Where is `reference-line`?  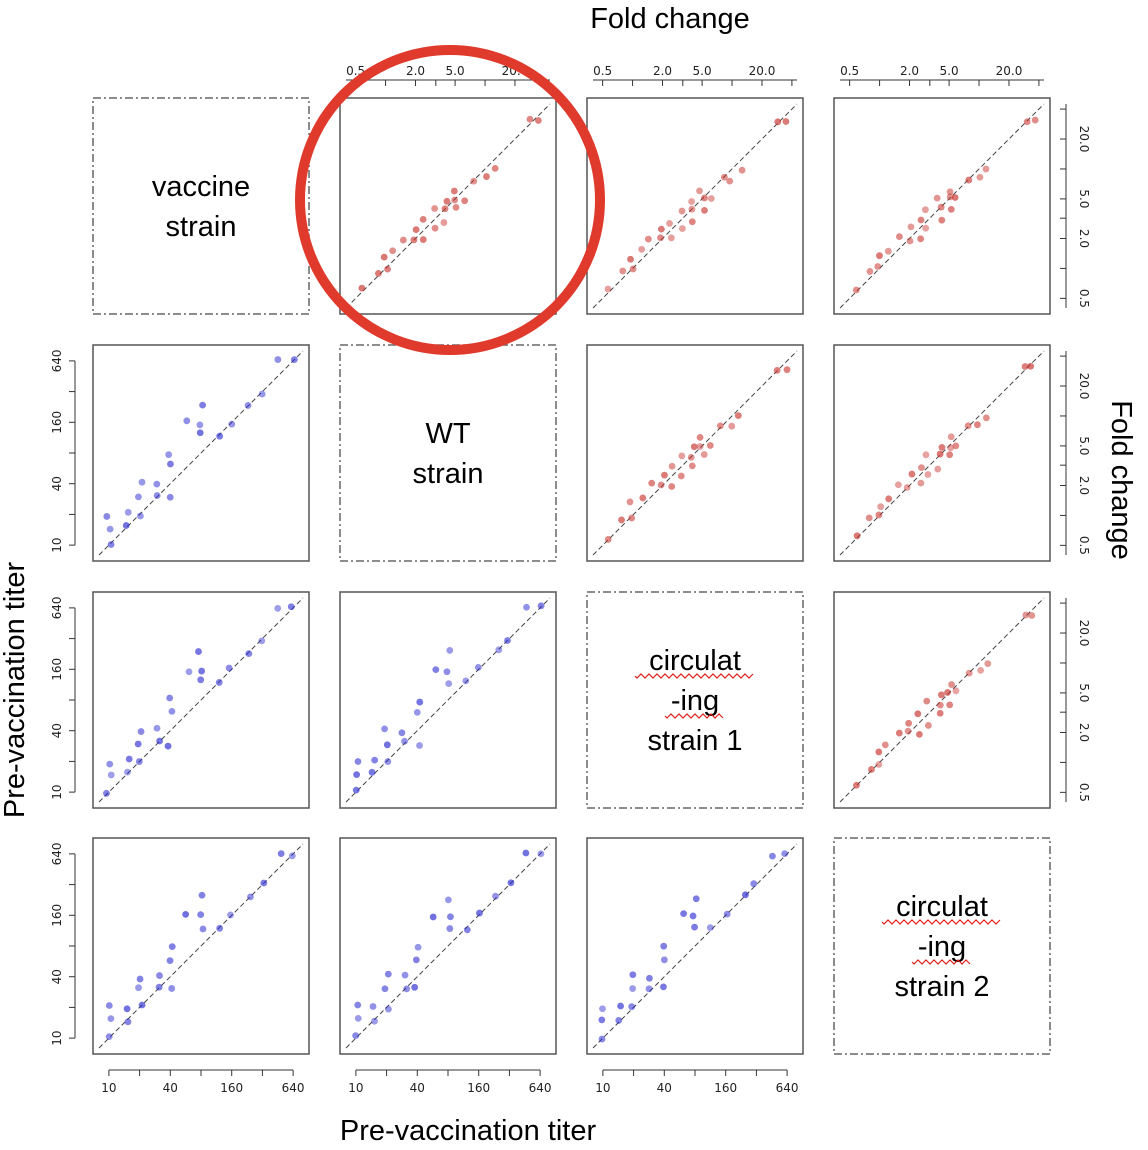 reference-line is located at coordinates (448, 946).